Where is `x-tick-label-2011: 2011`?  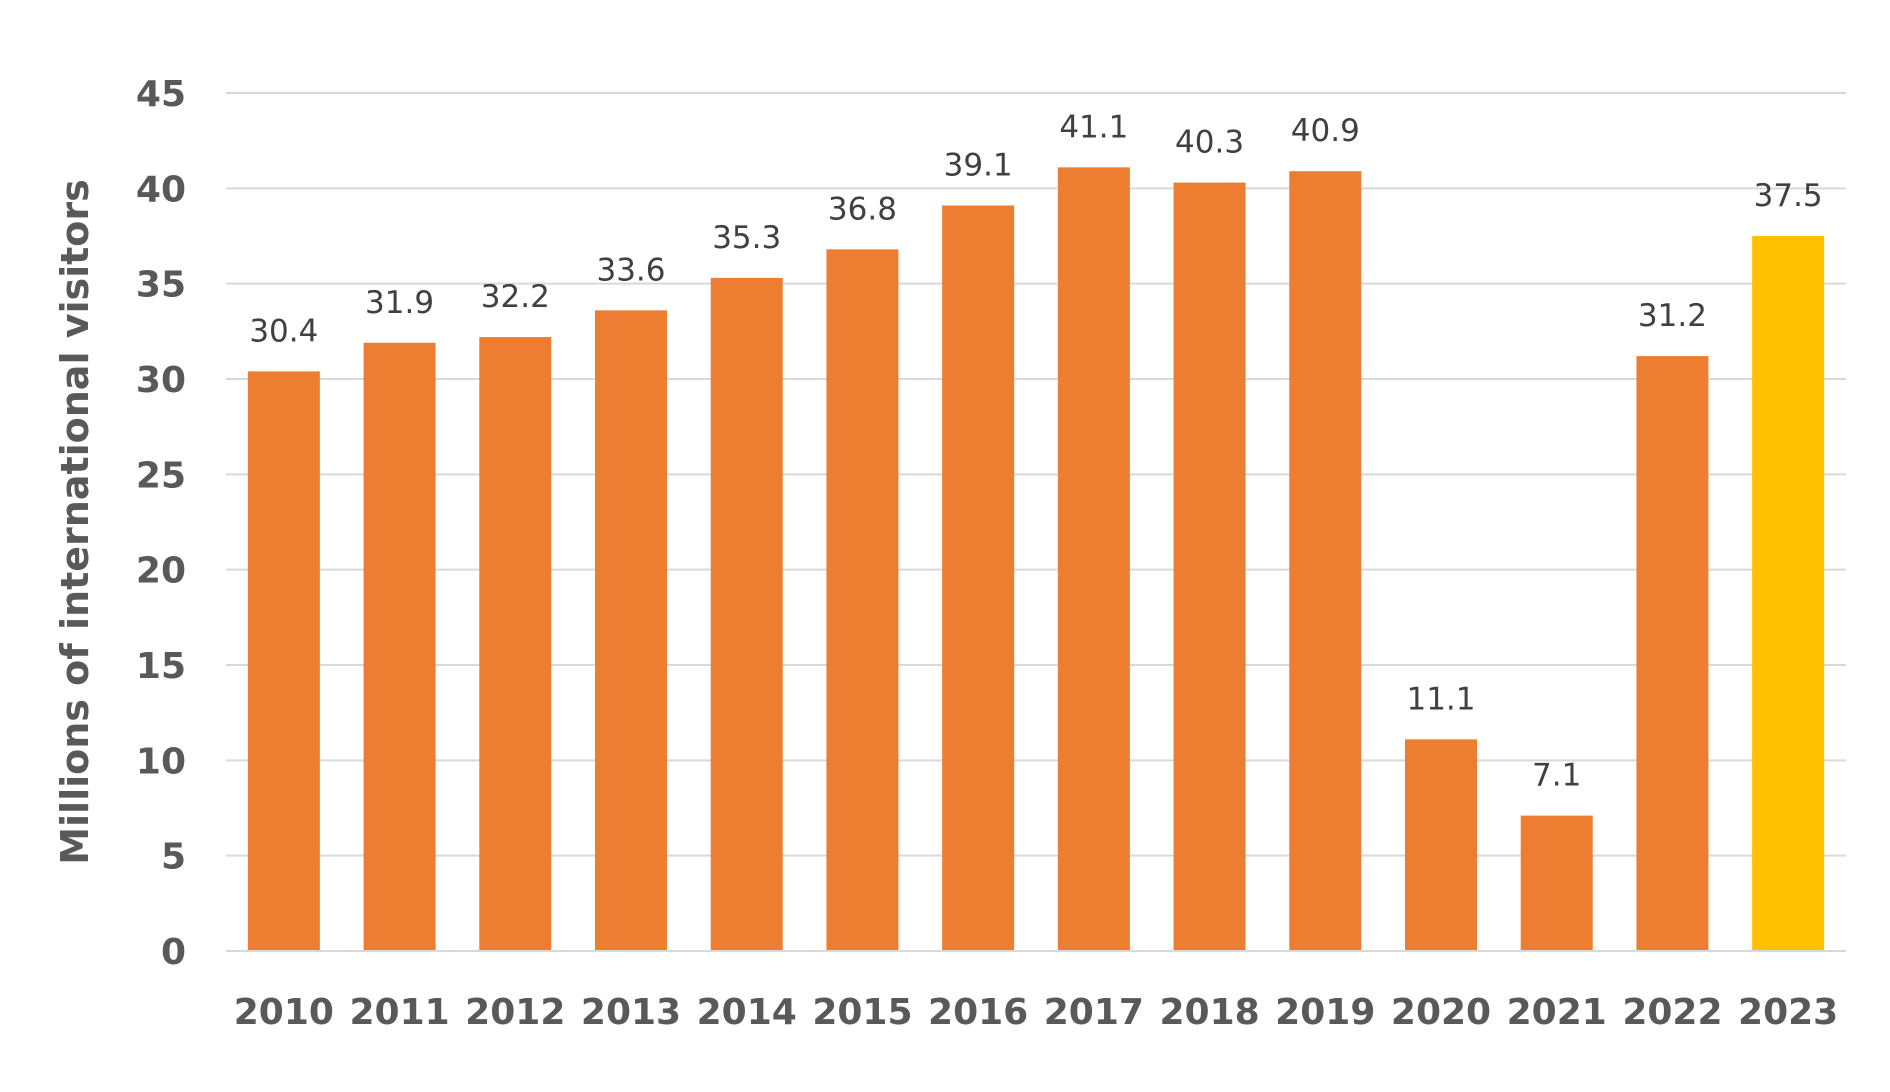 x-tick-label-2011: 2011 is located at coordinates (399, 1012).